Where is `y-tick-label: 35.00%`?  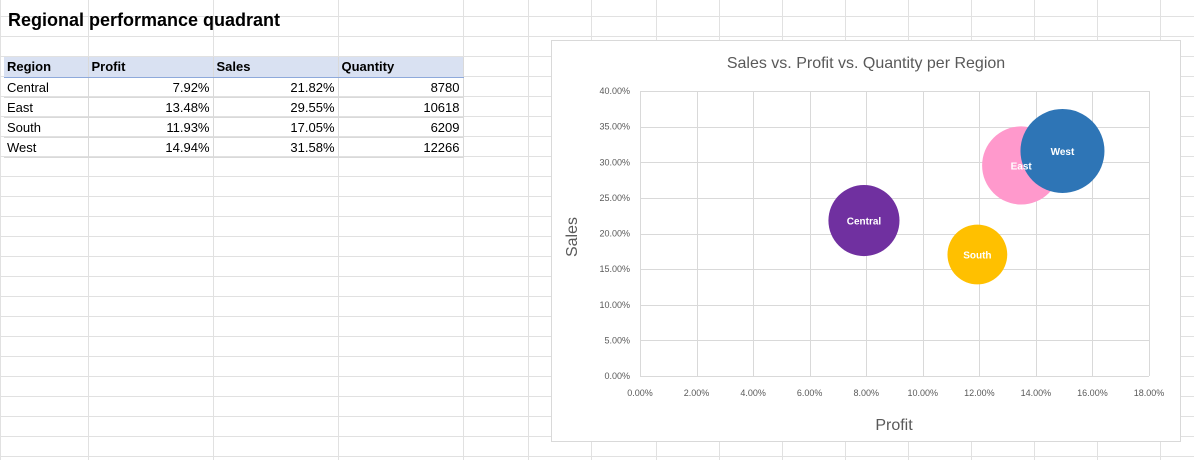
y-tick-label: 35.00% is located at coordinates (614, 127).